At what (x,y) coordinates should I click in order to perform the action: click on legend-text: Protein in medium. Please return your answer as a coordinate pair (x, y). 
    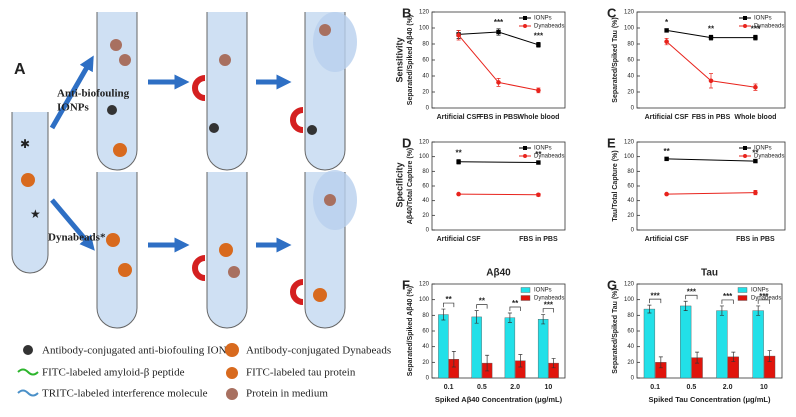
    Looking at the image, I should click on (287, 394).